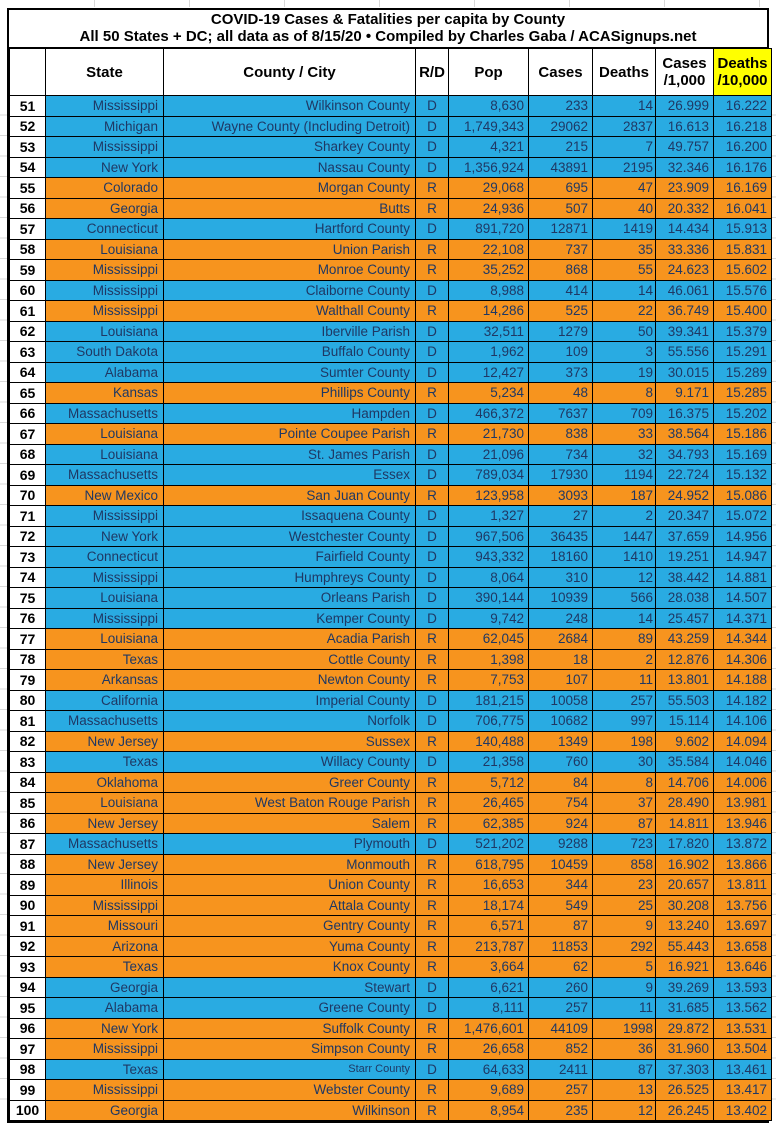 The height and width of the screenshot is (1123, 776). Describe the element at coordinates (742, 1069) in the screenshot. I see `deaths-per-10000-cell: 13.461` at that location.